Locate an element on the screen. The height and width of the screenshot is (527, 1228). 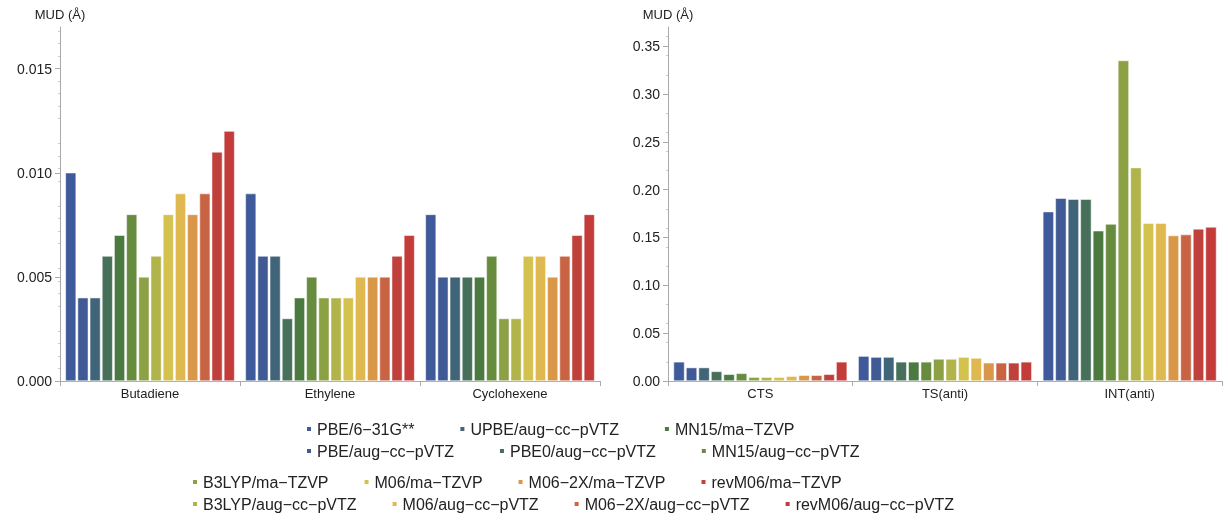
x-tick-label: Ethylene is located at coordinates (330, 393).